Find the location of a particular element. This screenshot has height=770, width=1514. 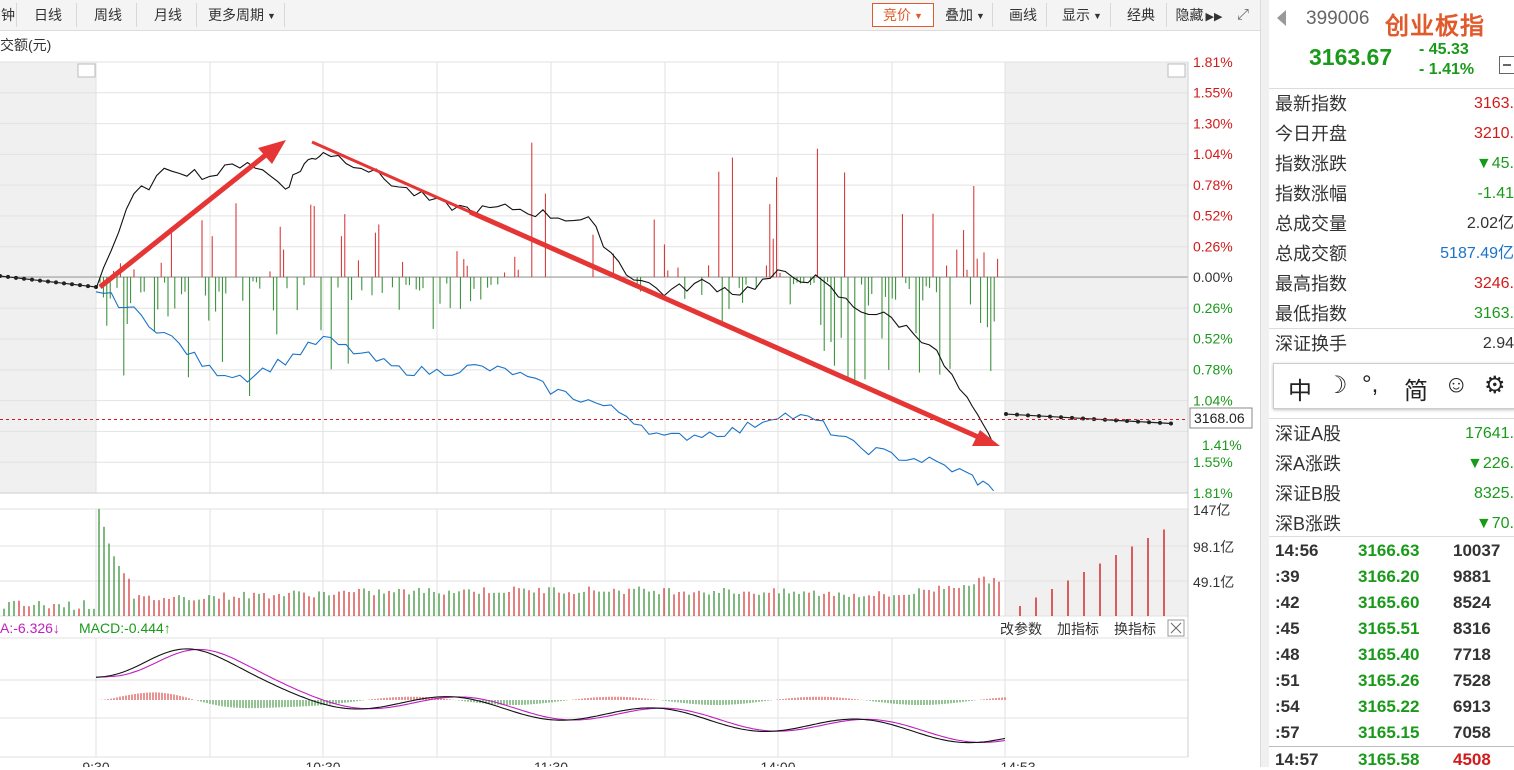

tick-volume: 10037 is located at coordinates (1477, 550).